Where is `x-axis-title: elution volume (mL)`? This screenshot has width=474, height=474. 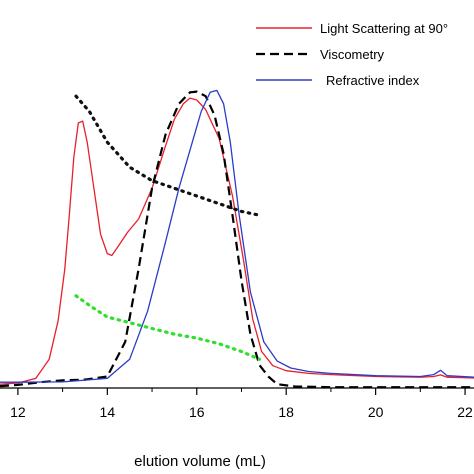
x-axis-title: elution volume (mL) is located at coordinates (200, 461).